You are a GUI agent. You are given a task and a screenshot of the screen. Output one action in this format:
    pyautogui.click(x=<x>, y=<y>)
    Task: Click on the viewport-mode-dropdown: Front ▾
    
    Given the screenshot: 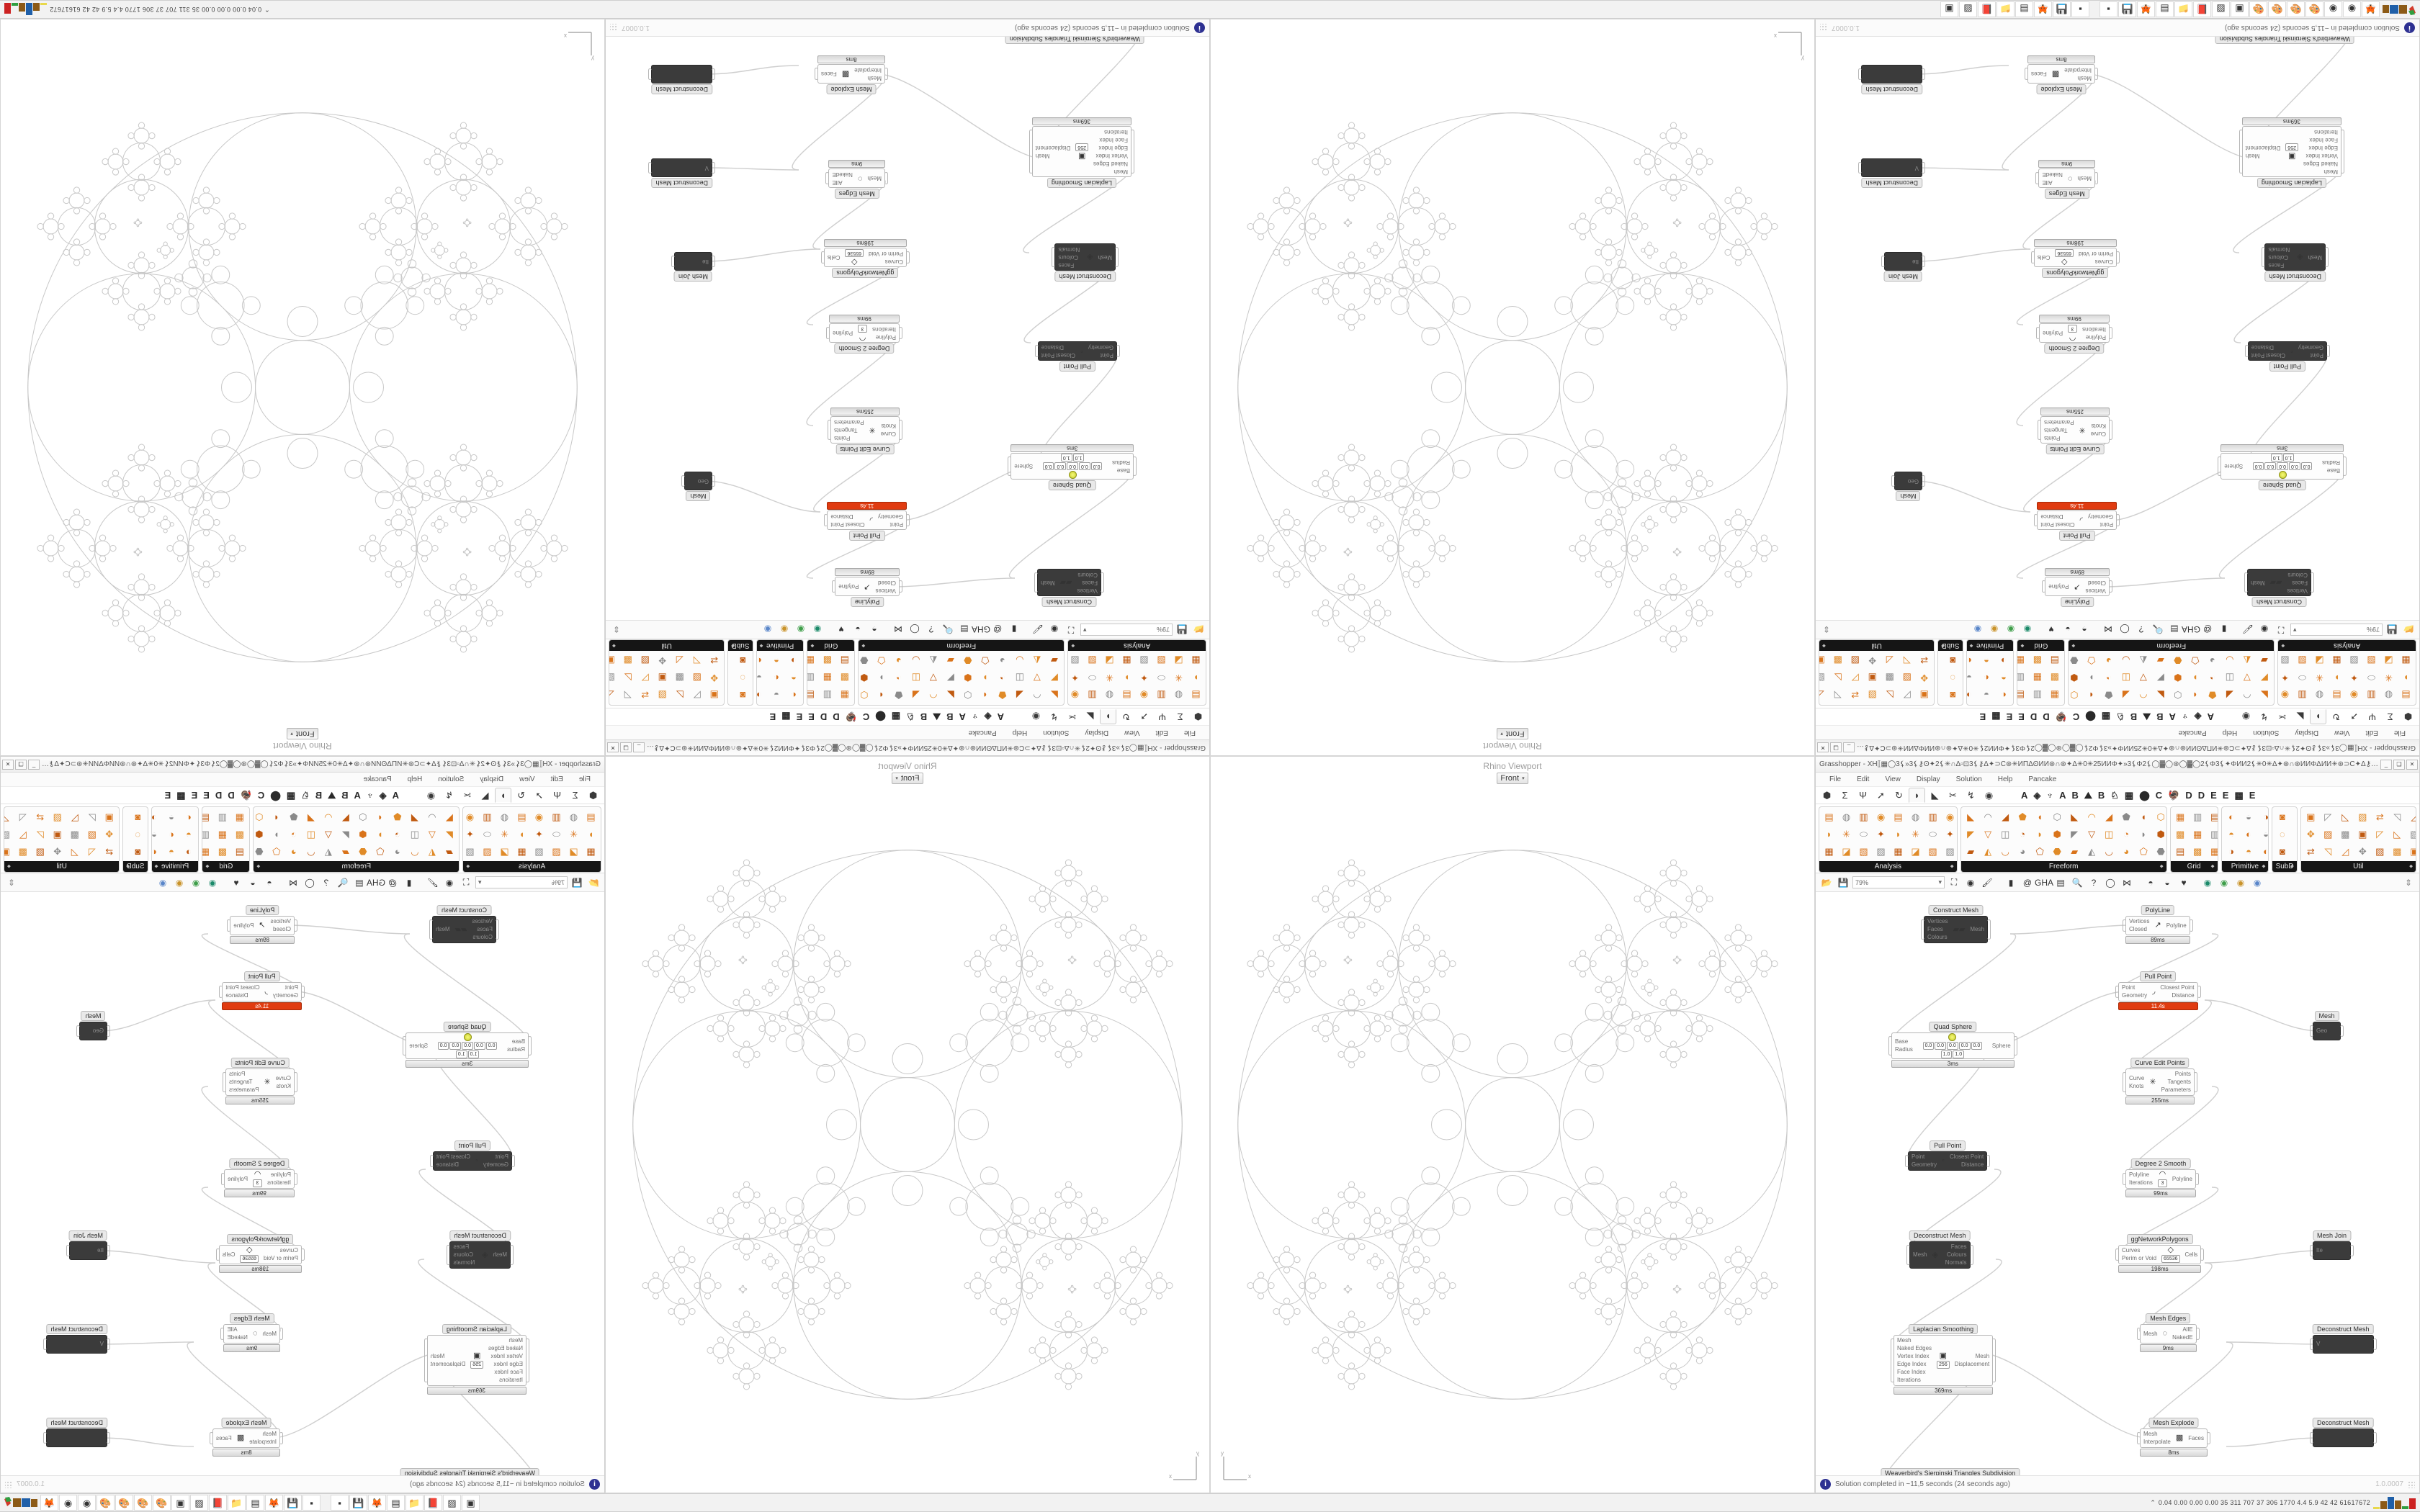 What is the action you would take?
    pyautogui.click(x=1512, y=778)
    